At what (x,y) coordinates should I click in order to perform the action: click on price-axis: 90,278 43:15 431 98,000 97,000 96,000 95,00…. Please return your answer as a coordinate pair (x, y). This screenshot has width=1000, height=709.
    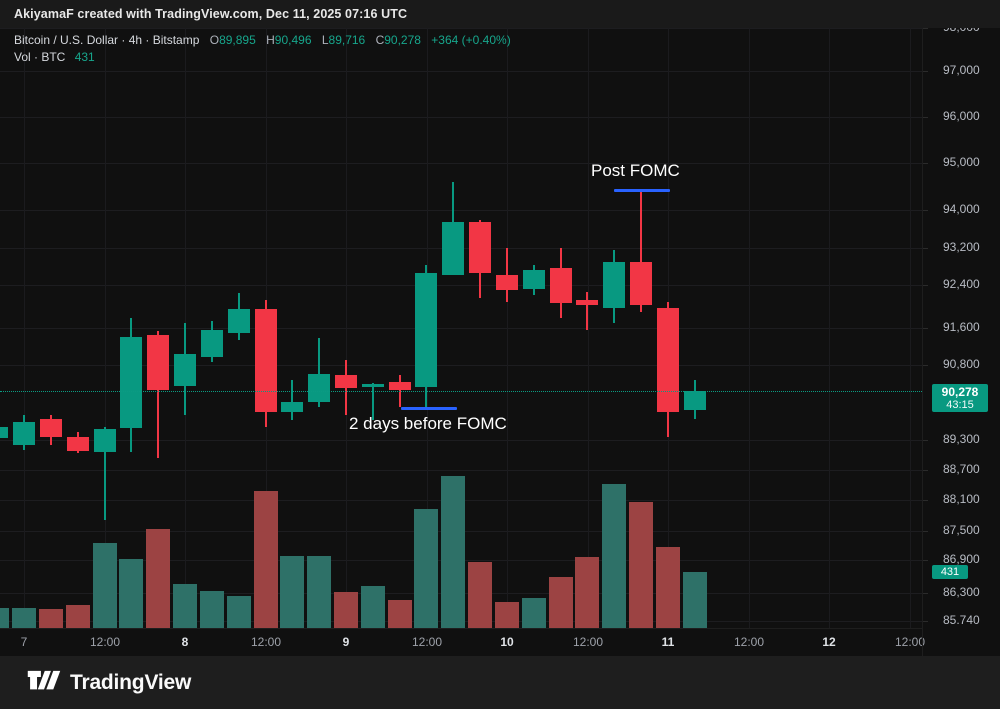
    Looking at the image, I should click on (961, 342).